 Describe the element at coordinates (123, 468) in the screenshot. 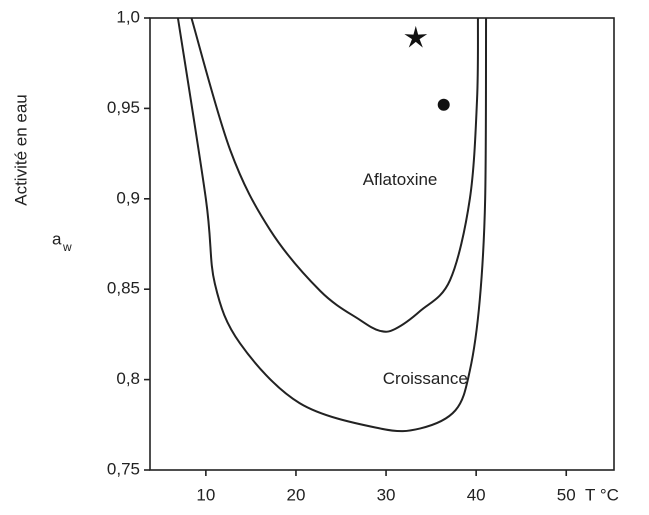

I see `y-tick-label: 0,75` at that location.